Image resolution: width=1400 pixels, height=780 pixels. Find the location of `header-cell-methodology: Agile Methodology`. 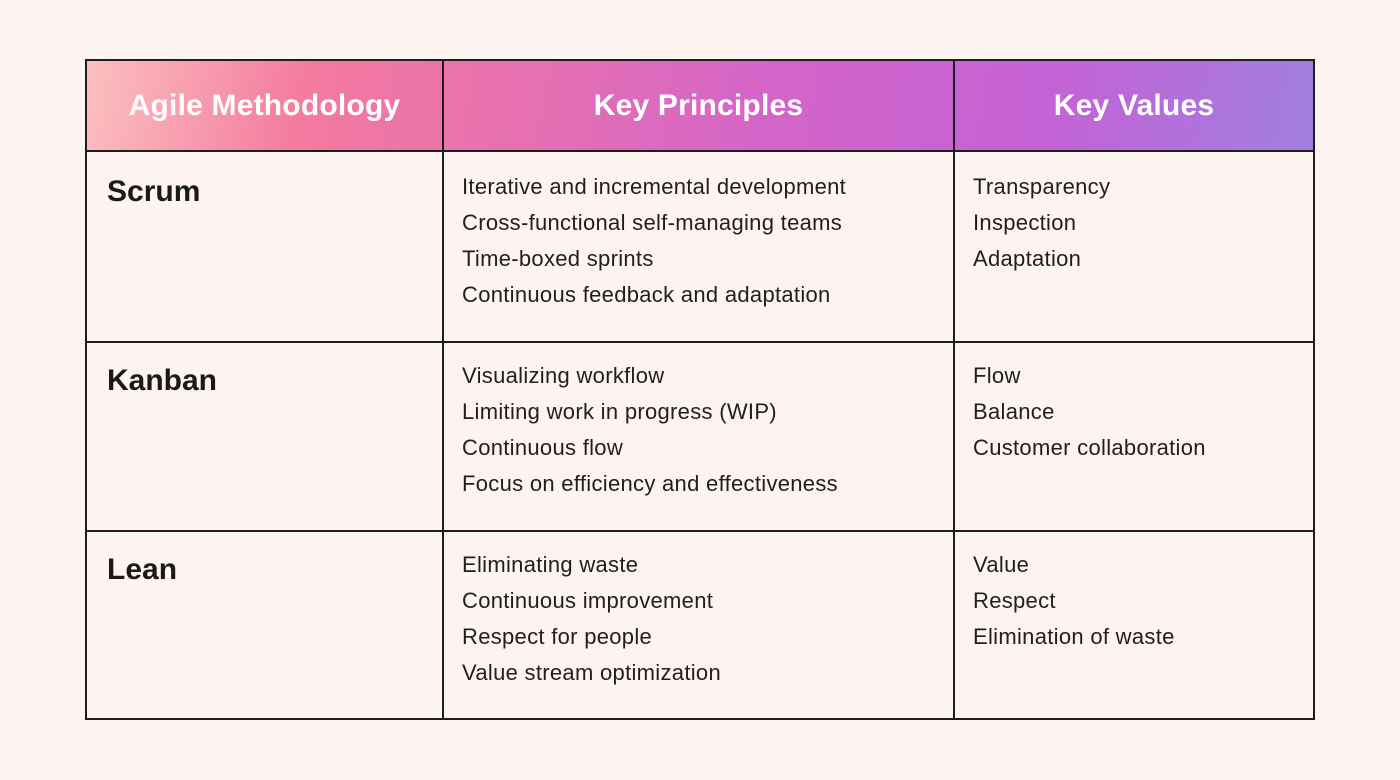

header-cell-methodology: Agile Methodology is located at coordinates (264, 105).